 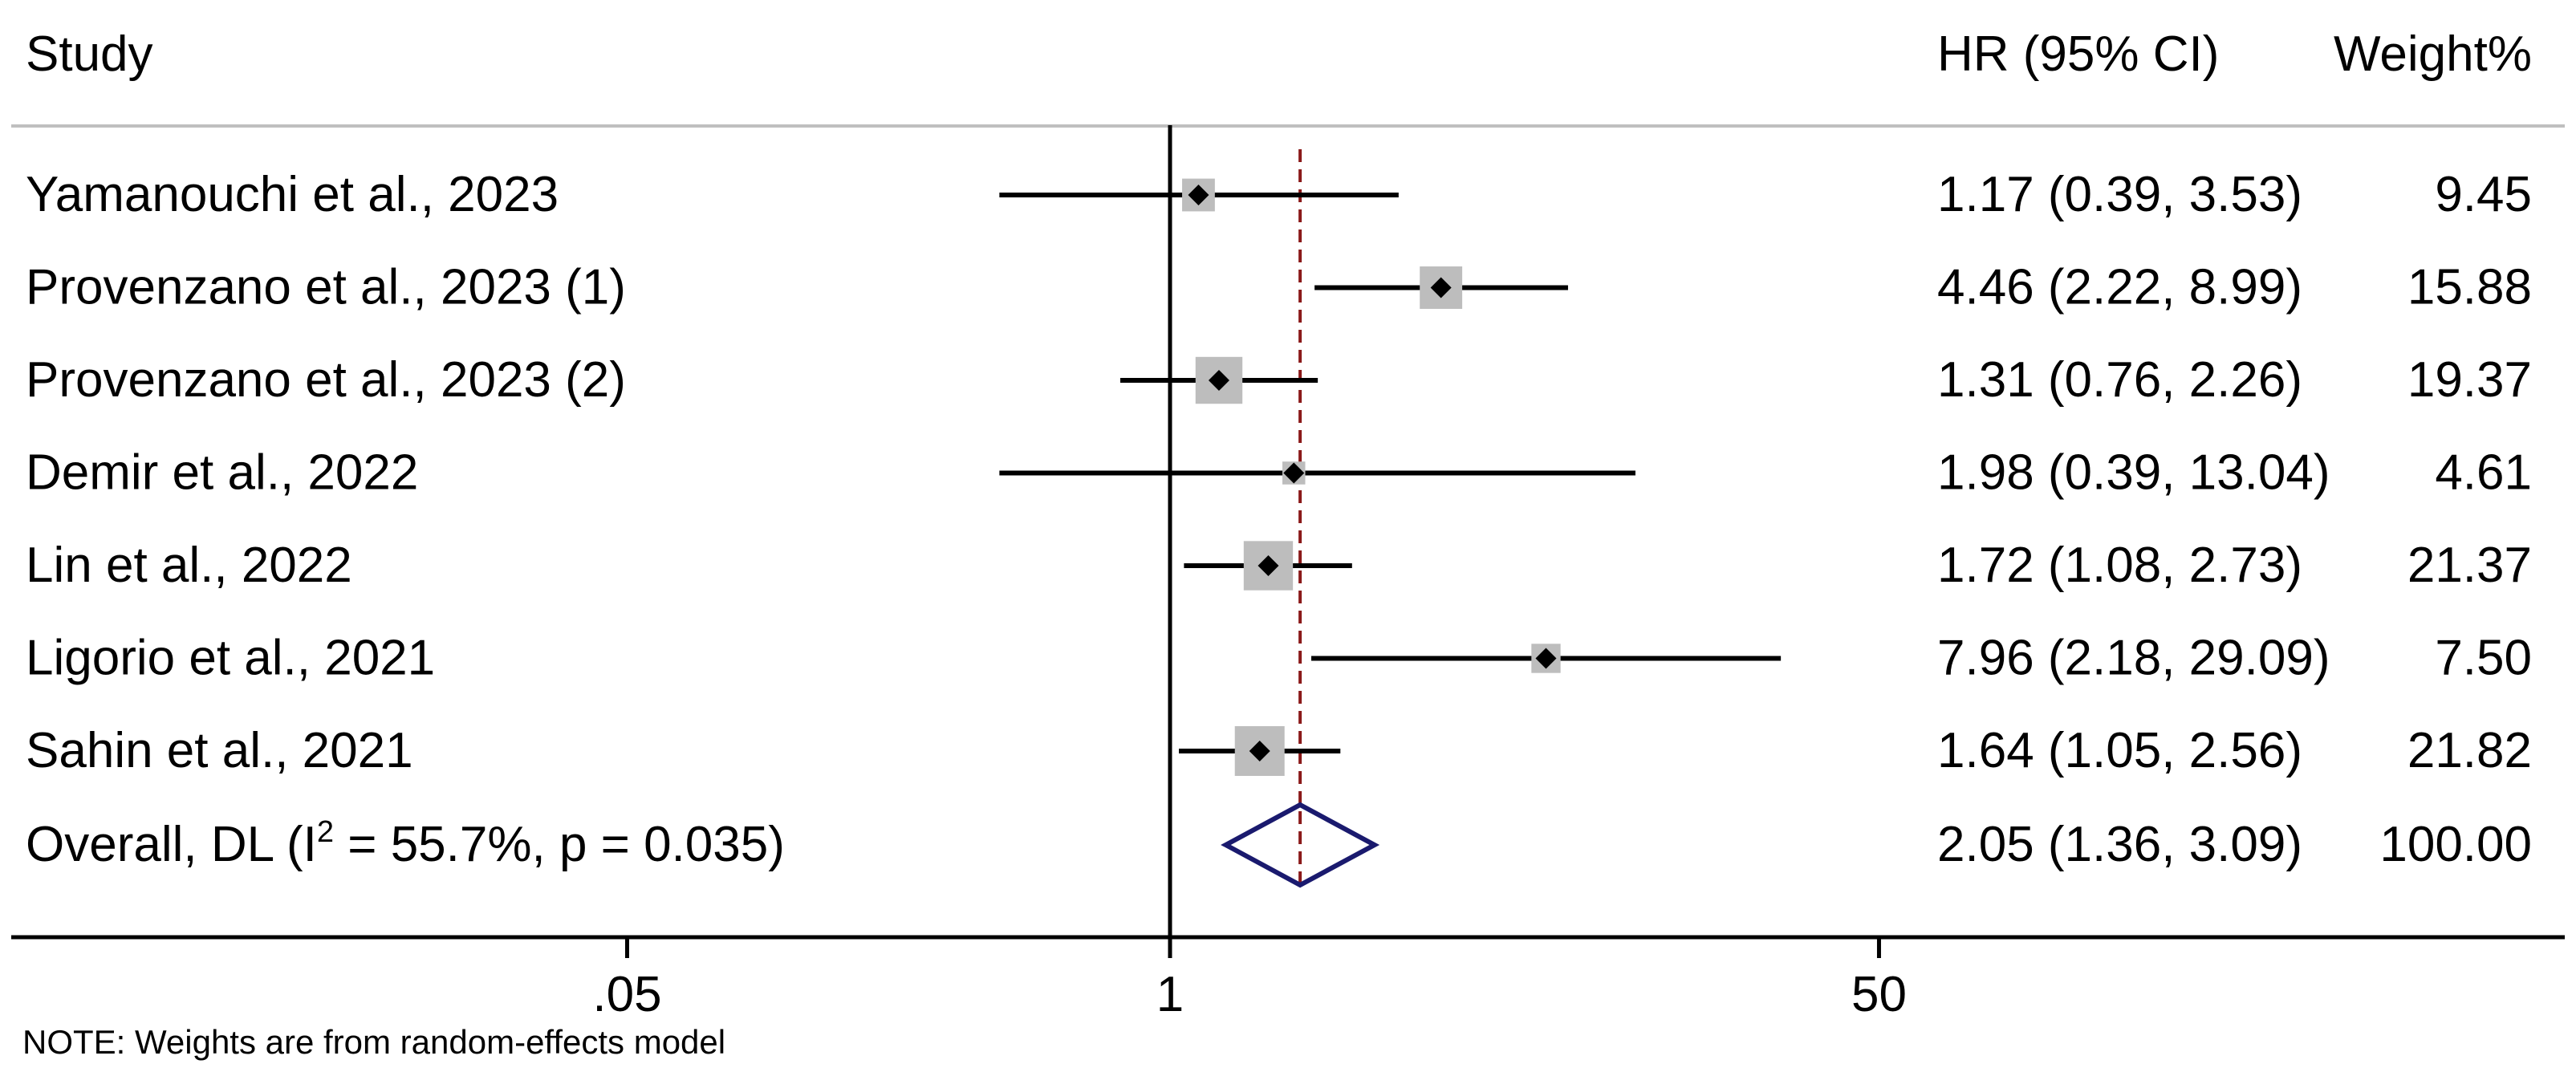 What do you see at coordinates (326, 287) in the screenshot?
I see `study-name: Provenzano et al., 2023 (1)` at bounding box center [326, 287].